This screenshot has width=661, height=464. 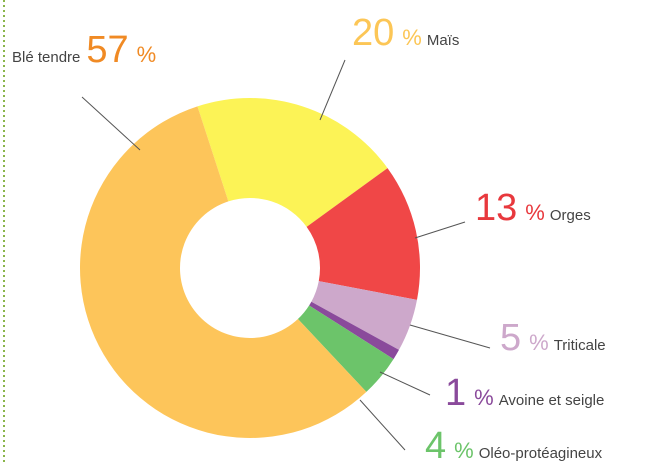 What do you see at coordinates (435, 444) in the screenshot?
I see `label-value: 4` at bounding box center [435, 444].